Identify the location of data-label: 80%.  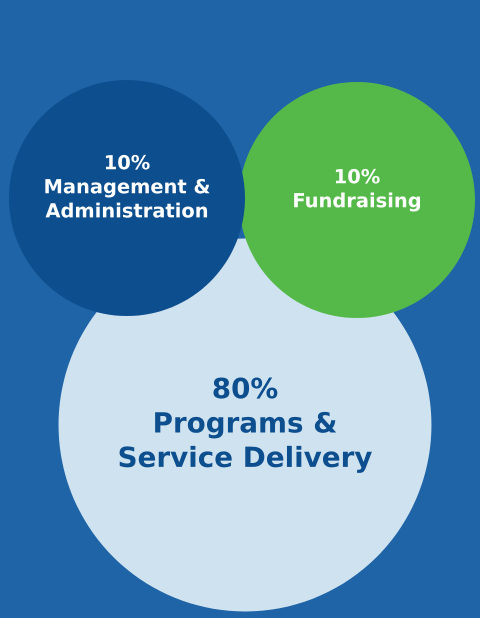
(245, 388).